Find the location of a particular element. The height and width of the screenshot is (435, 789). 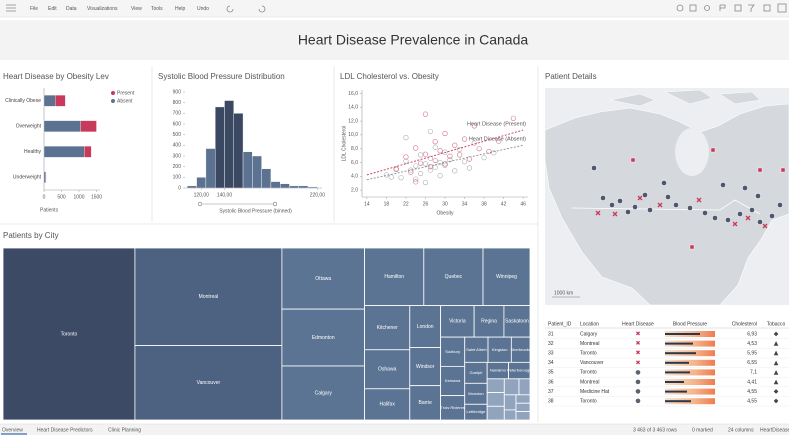

table-cell: 34 is located at coordinates (551, 363).